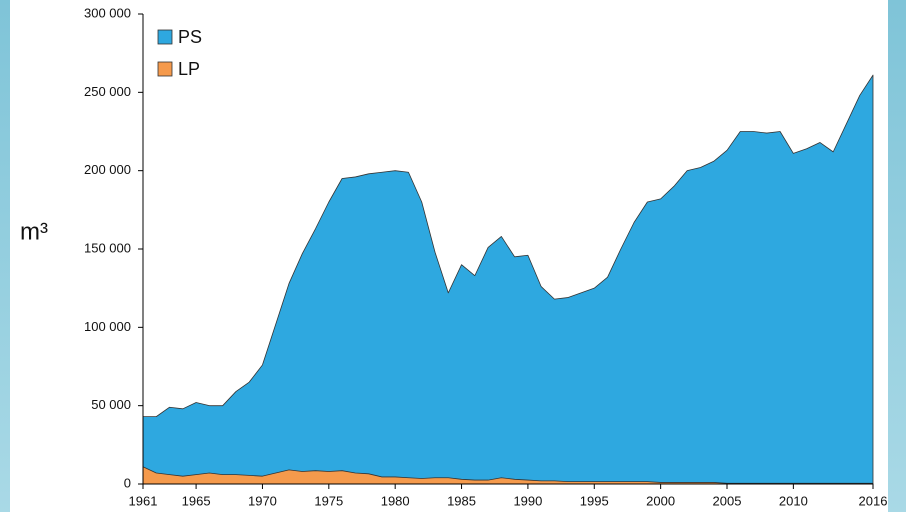  Describe the element at coordinates (127, 482) in the screenshot. I see `y-tick-label: 0` at that location.